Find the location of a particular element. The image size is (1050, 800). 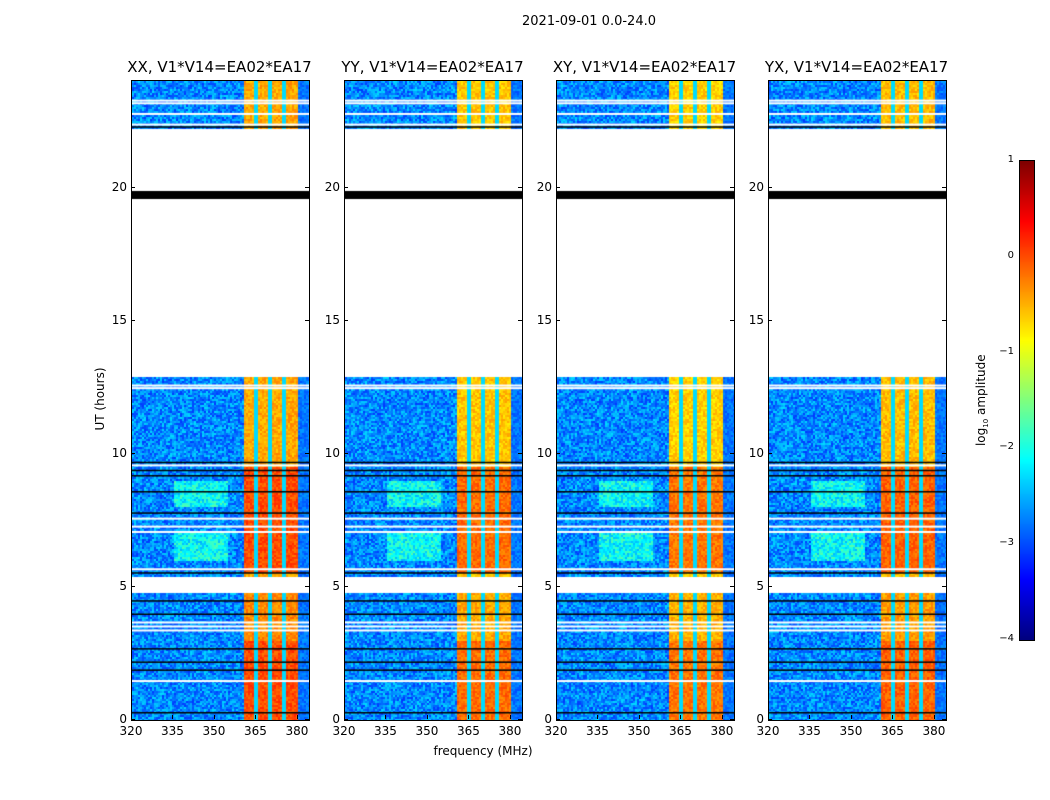

panel-title: XY, V1*V14=EA02*EA17 is located at coordinates (644, 67).